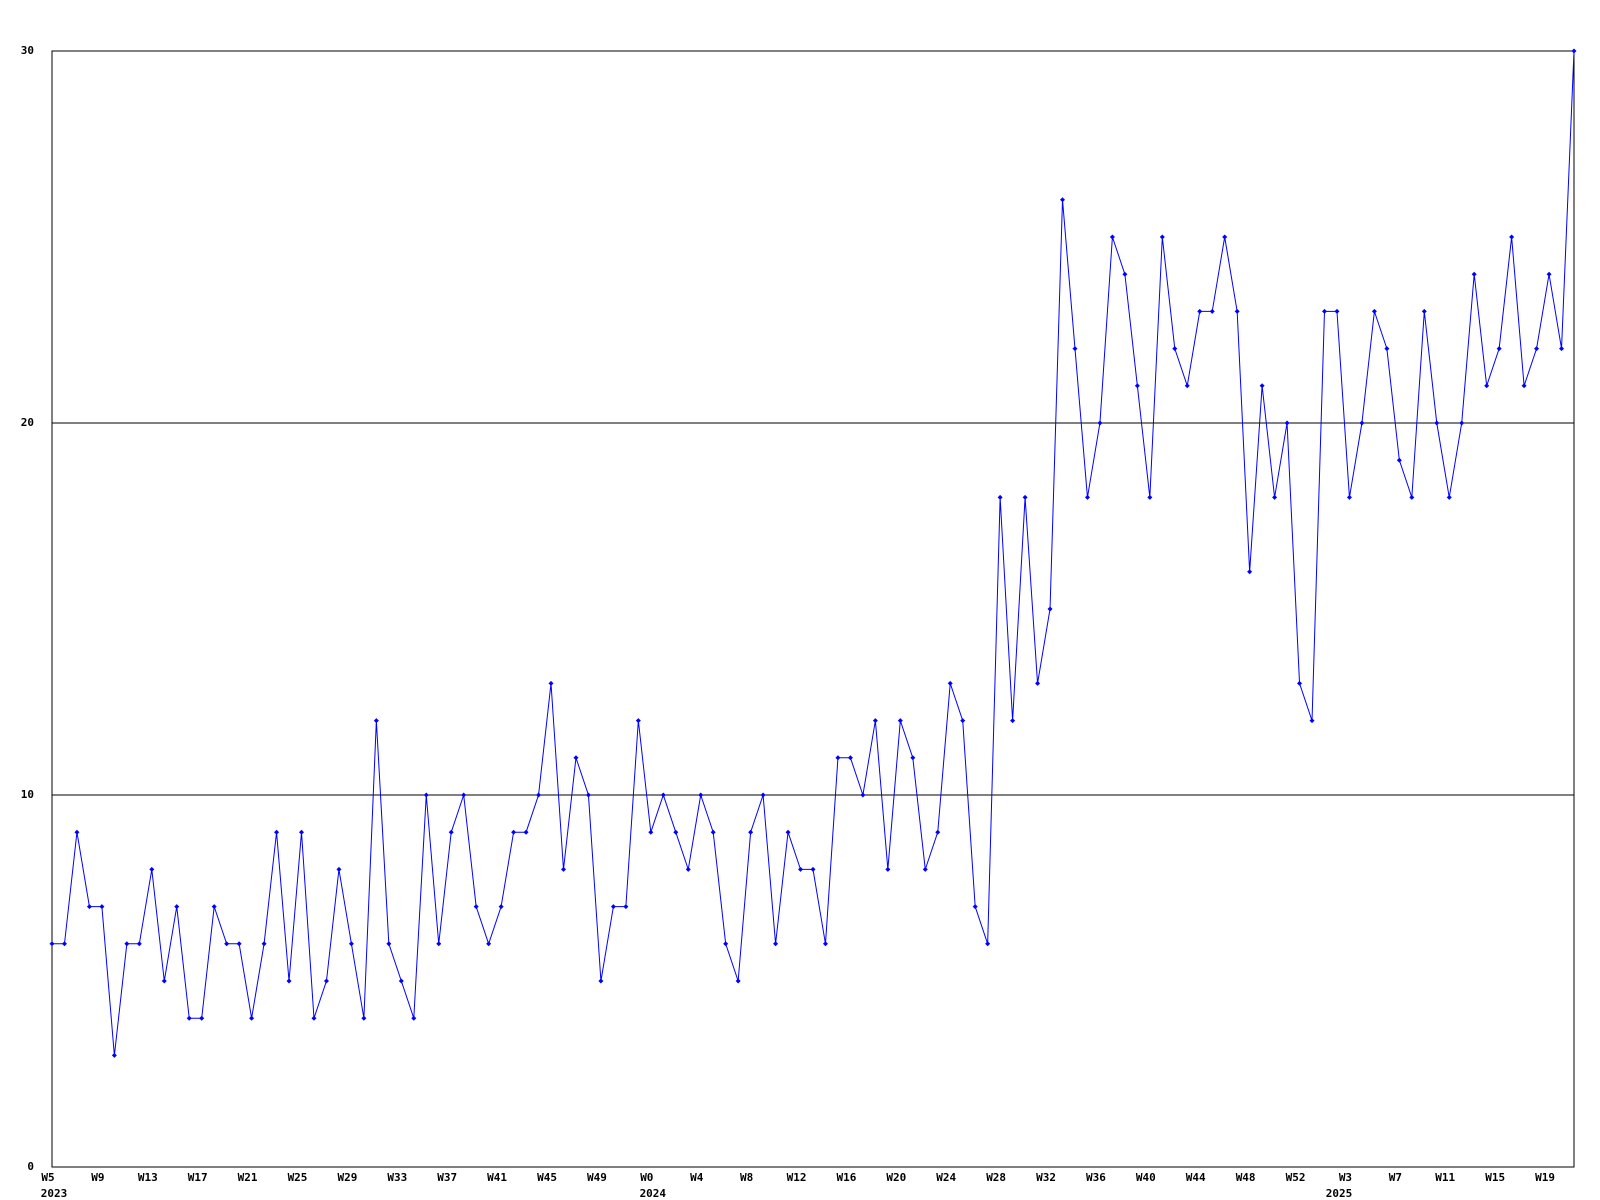 This screenshot has width=1600, height=1200. Describe the element at coordinates (547, 1177) in the screenshot. I see `x-tick-label: W45` at that location.